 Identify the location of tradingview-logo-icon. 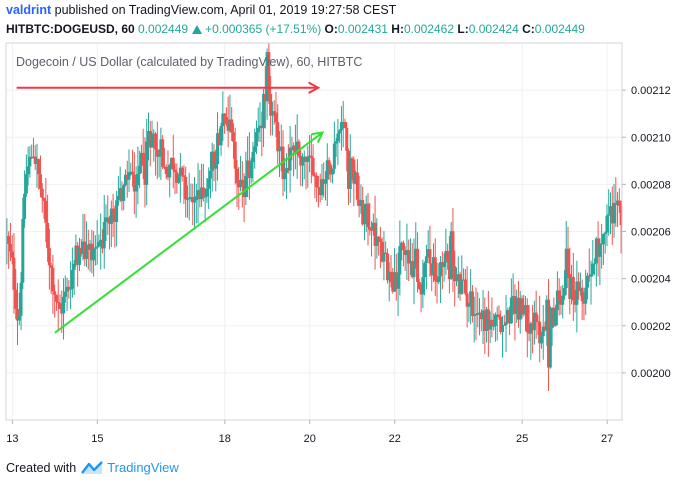
(92, 467).